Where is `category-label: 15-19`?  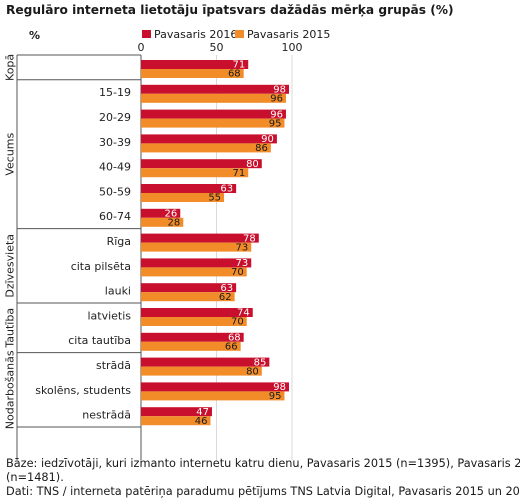
category-label: 15-19 is located at coordinates (115, 92).